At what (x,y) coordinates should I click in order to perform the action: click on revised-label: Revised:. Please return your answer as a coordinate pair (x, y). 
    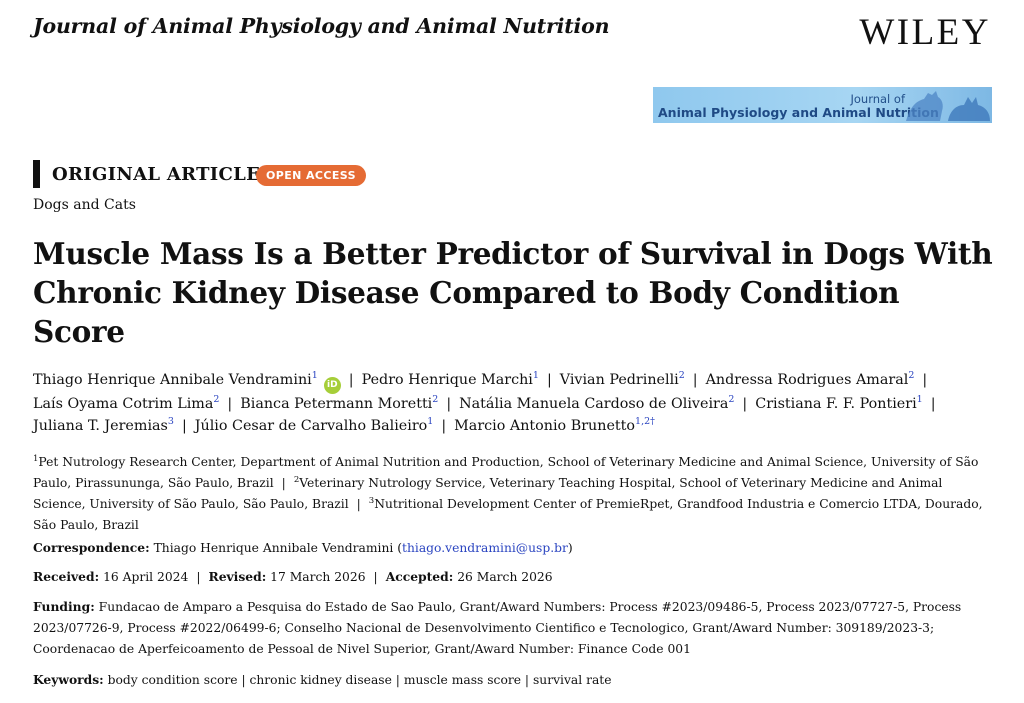
    Looking at the image, I should click on (237, 576).